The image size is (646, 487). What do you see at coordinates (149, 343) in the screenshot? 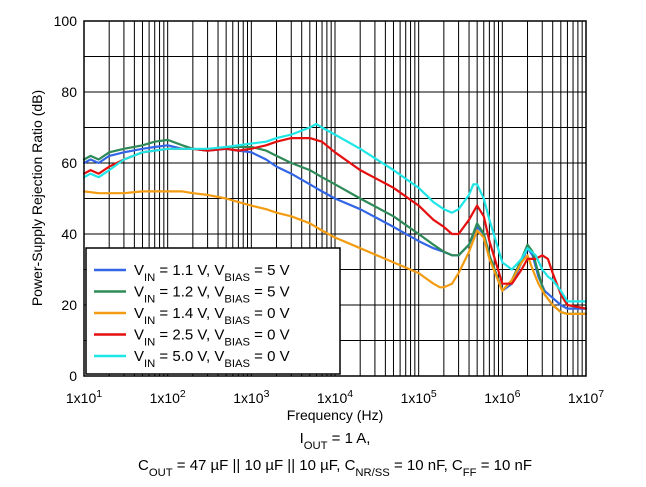
I see `legend-label-4-part-1: IN` at bounding box center [149, 343].